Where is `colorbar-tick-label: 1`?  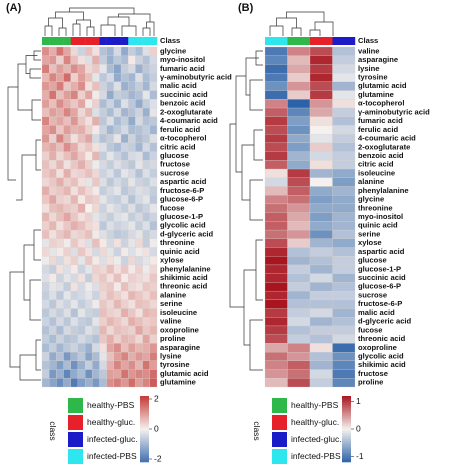 colorbar-tick-label: 1 is located at coordinates (358, 401).